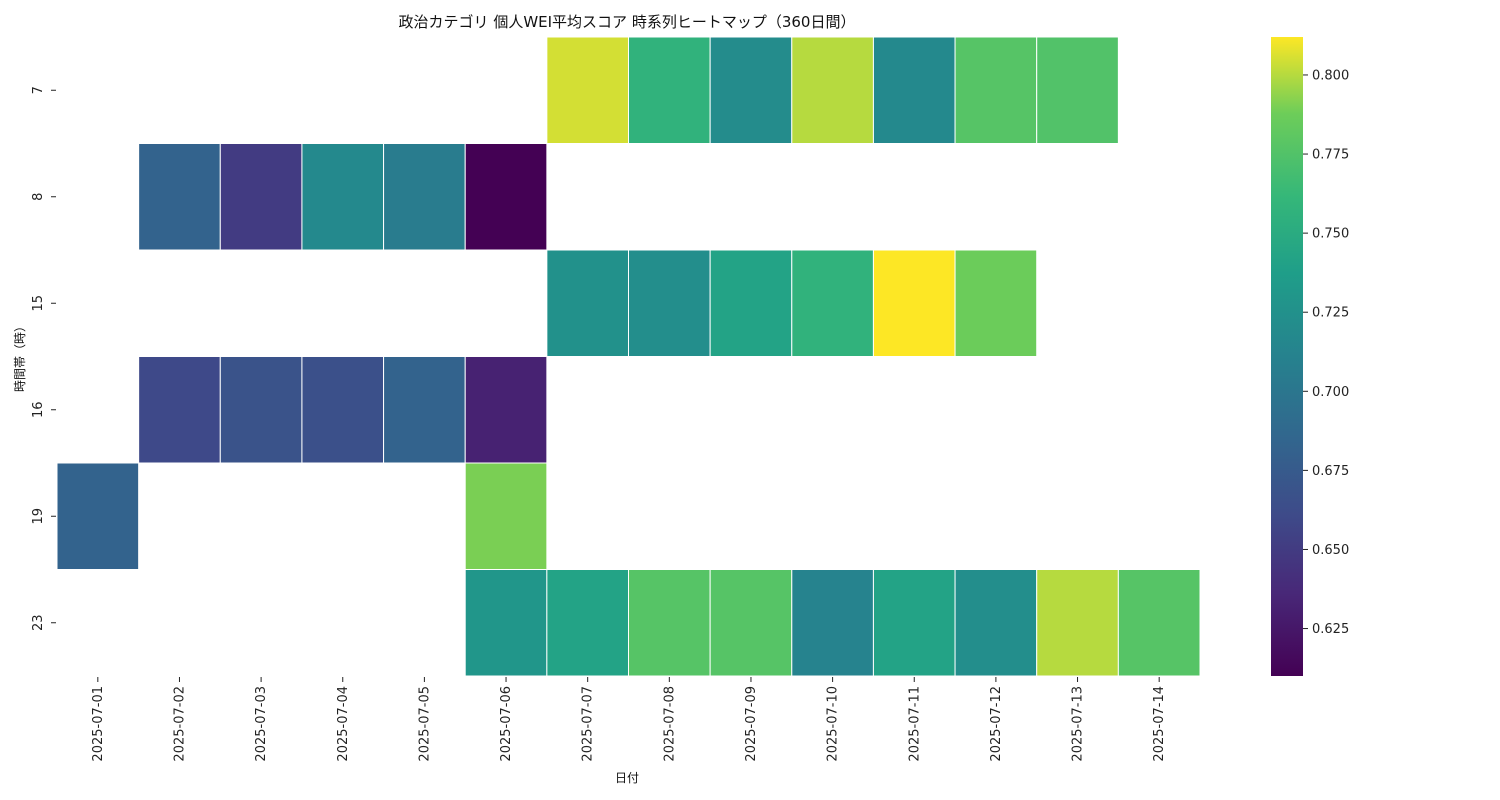 The height and width of the screenshot is (800, 1500). Describe the element at coordinates (669, 724) in the screenshot. I see `x-tick-label: 2025-07-08` at that location.